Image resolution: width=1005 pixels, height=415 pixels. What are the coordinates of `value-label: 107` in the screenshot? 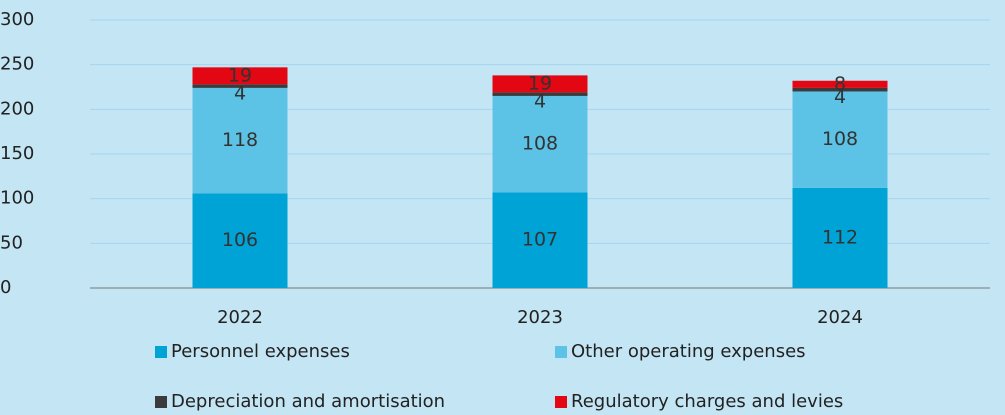 It's located at (540, 240).